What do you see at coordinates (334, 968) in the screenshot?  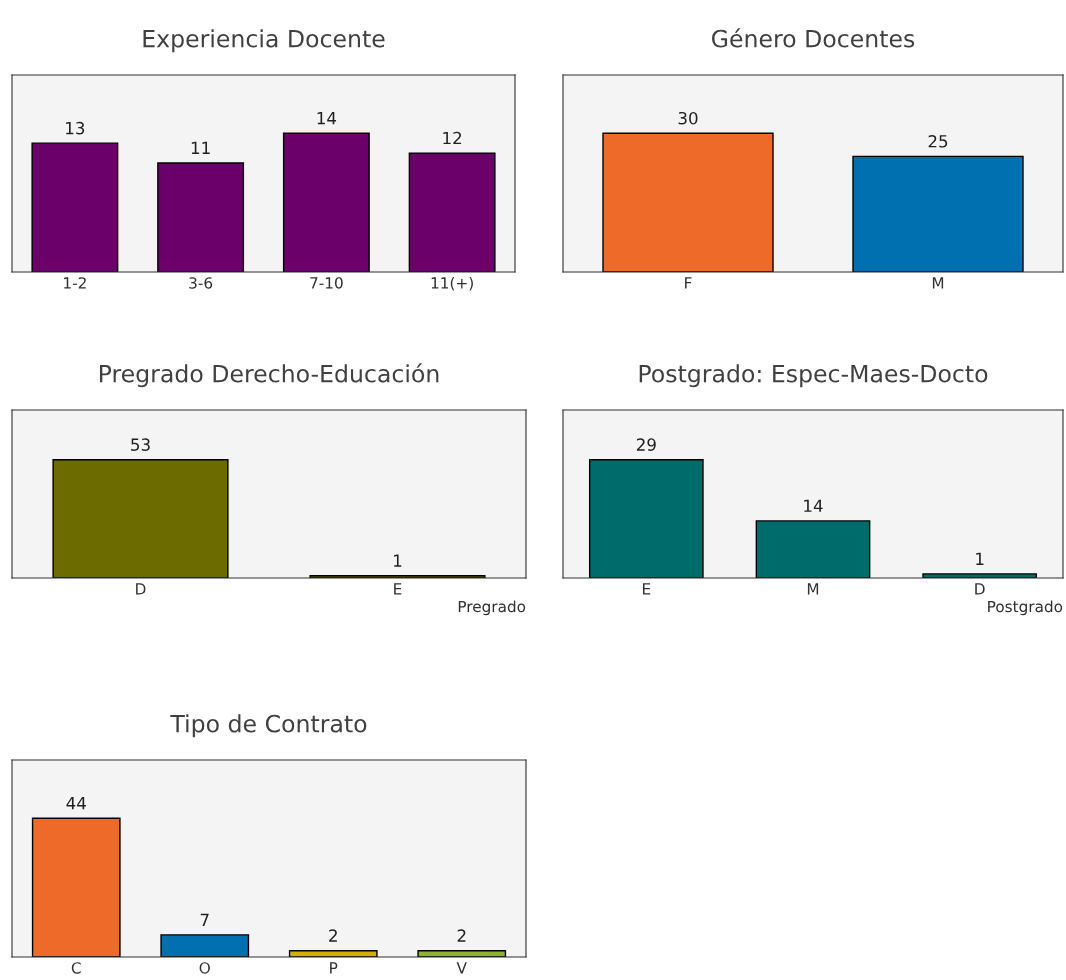 I see `x-tick-label: P` at bounding box center [334, 968].